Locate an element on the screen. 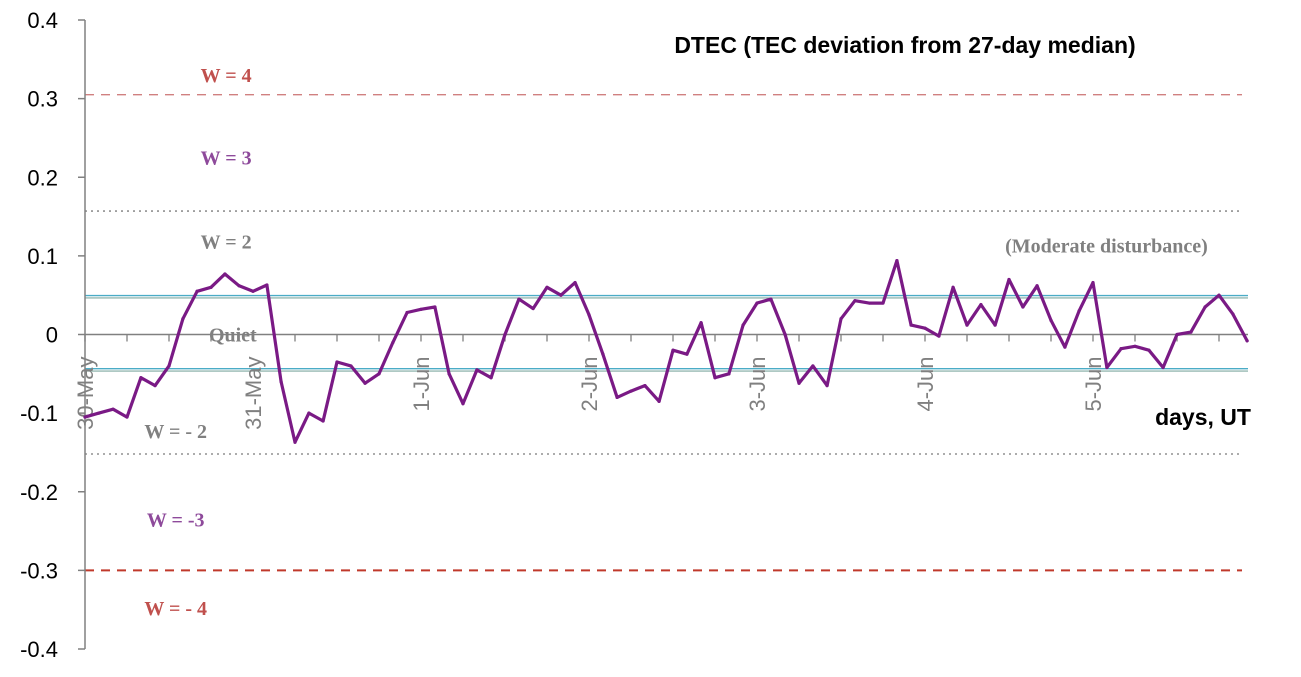 This screenshot has width=1301, height=677. zone-annotation: Quiet is located at coordinates (233, 336).